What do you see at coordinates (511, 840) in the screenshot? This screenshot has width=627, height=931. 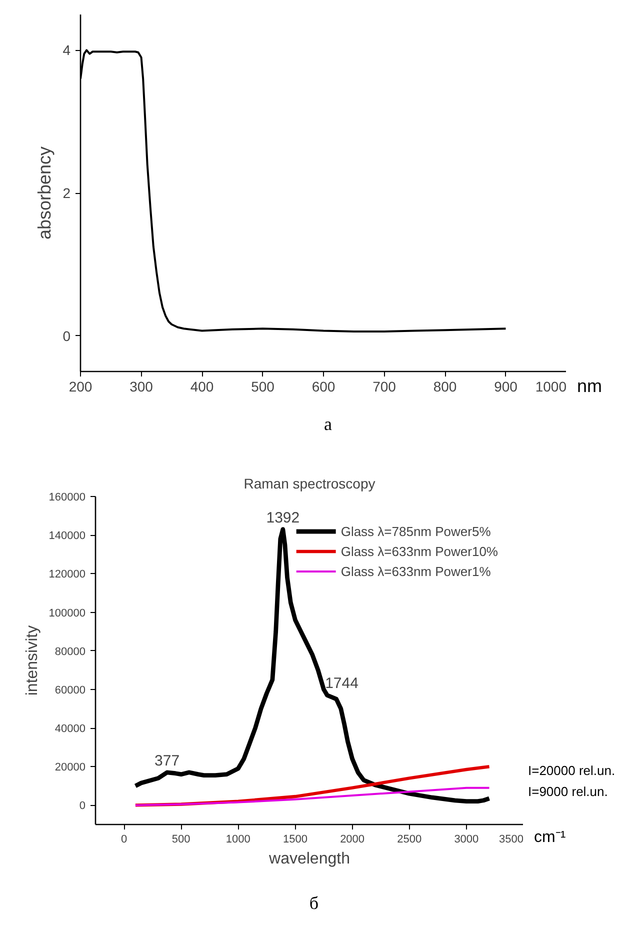 I see `x-tick-label: 3500` at bounding box center [511, 840].